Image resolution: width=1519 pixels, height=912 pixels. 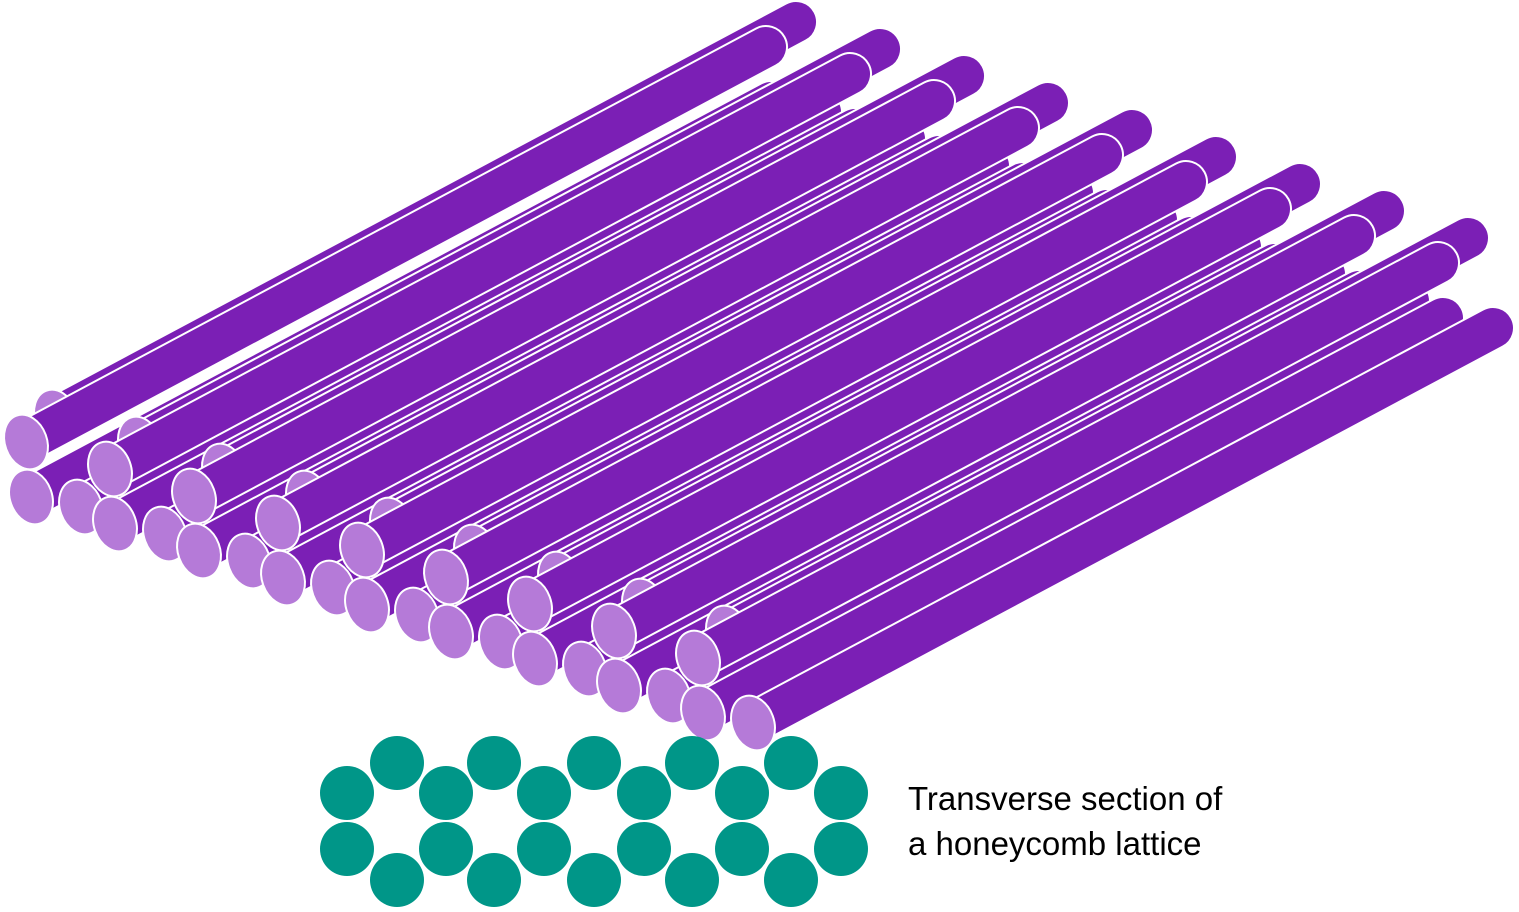 I want to click on honeycomb-cross-section, so click(x=594, y=821).